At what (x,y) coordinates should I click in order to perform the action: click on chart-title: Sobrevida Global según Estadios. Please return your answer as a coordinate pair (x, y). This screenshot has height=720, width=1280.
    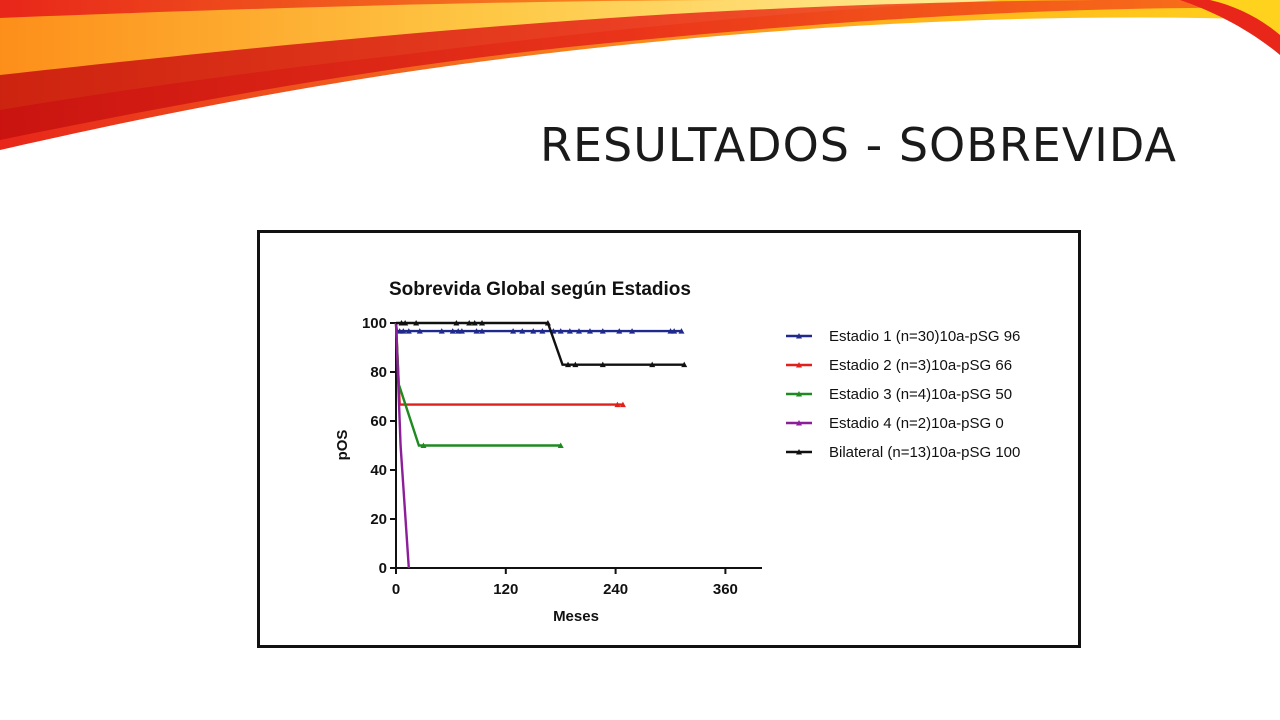
    Looking at the image, I should click on (540, 289).